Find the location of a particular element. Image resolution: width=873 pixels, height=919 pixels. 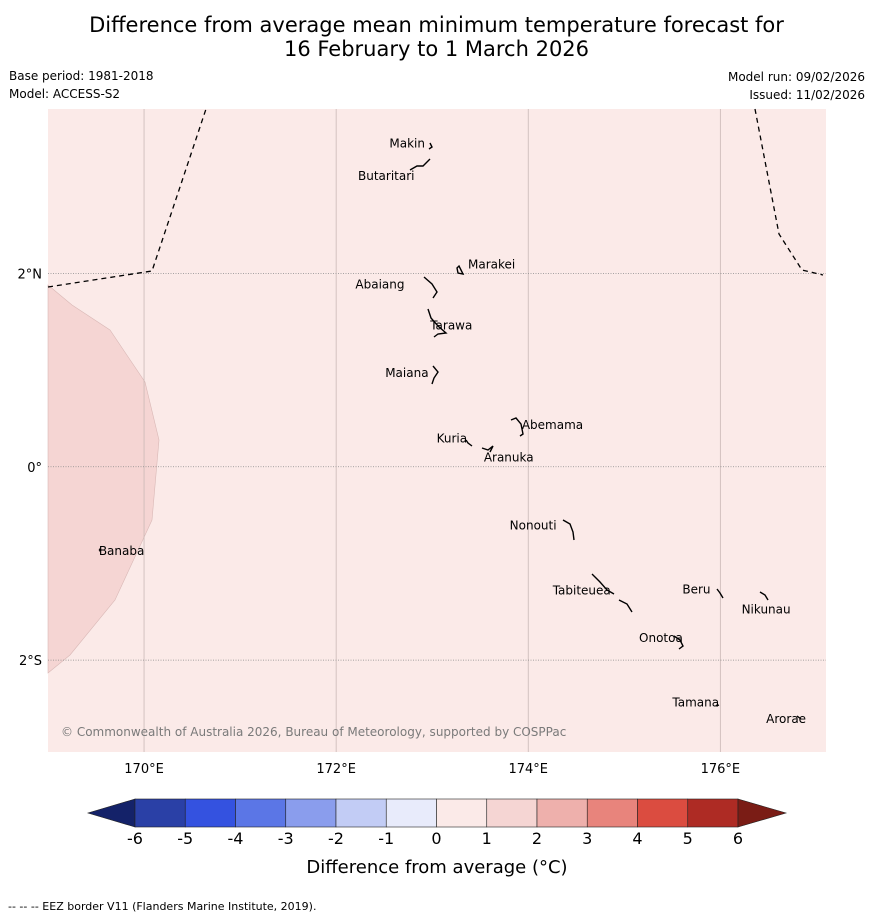

colorbar-tick-label: -2 is located at coordinates (336, 838).